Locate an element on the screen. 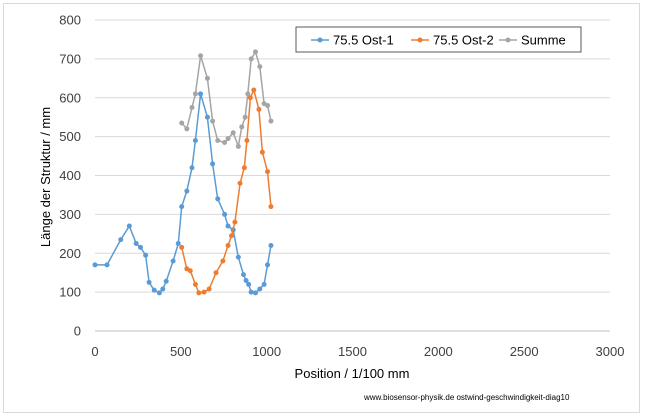 This screenshot has width=645, height=418. x-tick-label: 1500 is located at coordinates (352, 351).